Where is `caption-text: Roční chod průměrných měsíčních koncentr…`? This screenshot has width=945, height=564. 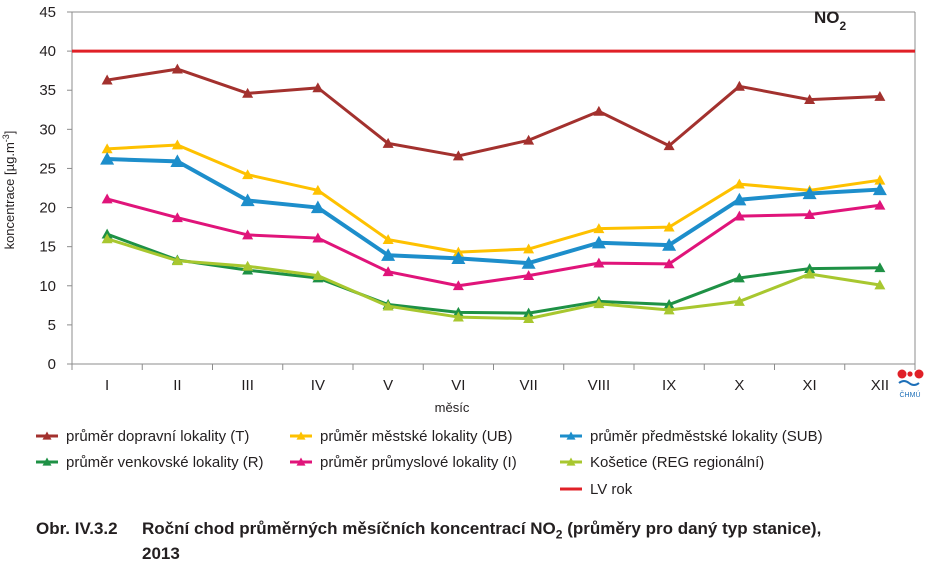 caption-text: Roční chod průměrných měsíčních koncentr… is located at coordinates (349, 528).